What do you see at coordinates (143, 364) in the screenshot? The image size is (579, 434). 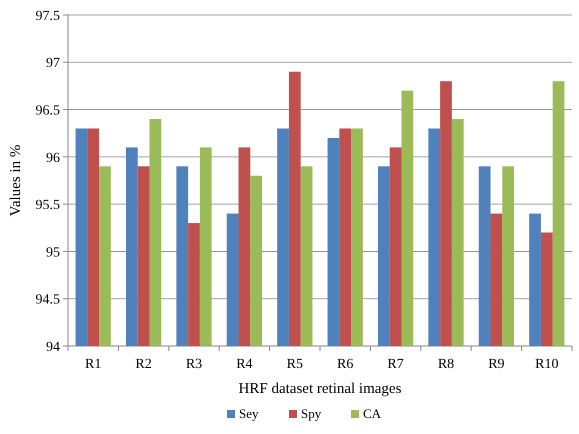 I see `x-tick-label: R2` at bounding box center [143, 364].